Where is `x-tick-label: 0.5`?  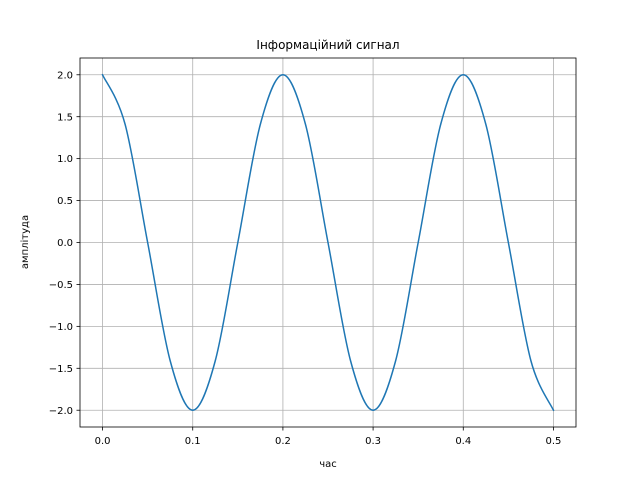 x-tick-label: 0.5 is located at coordinates (554, 441).